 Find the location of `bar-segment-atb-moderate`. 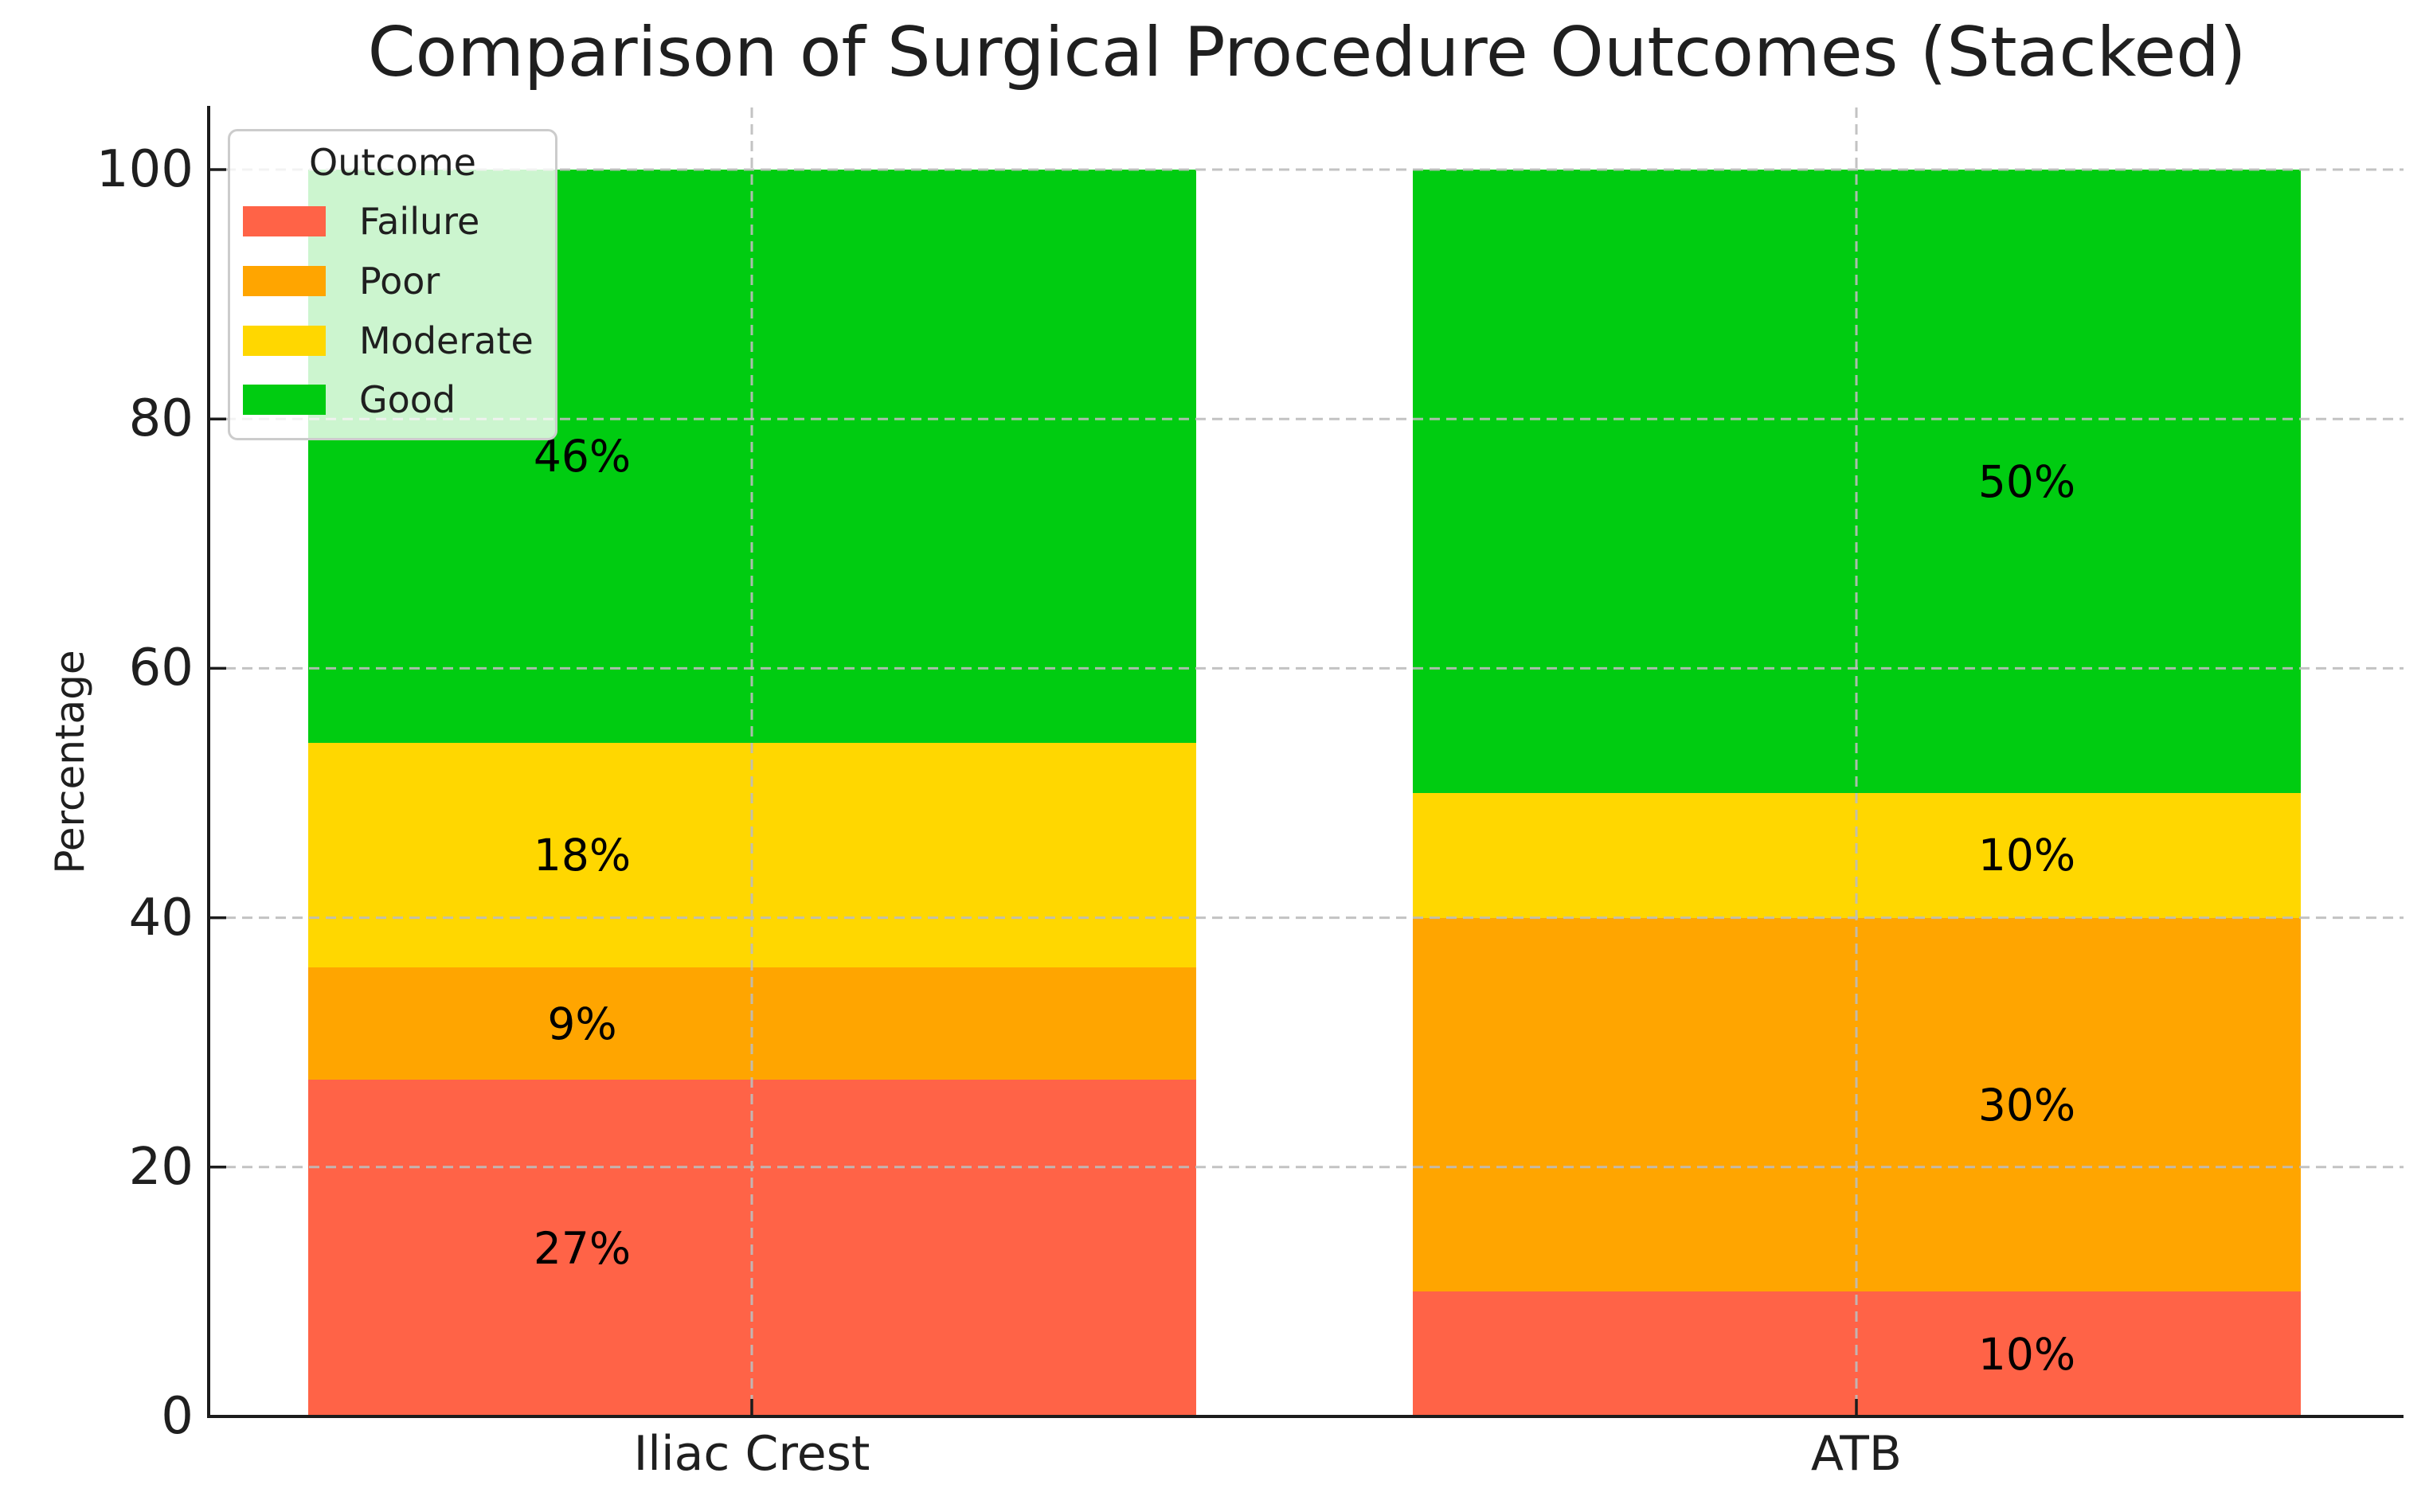

bar-segment-atb-moderate is located at coordinates (1857, 855).